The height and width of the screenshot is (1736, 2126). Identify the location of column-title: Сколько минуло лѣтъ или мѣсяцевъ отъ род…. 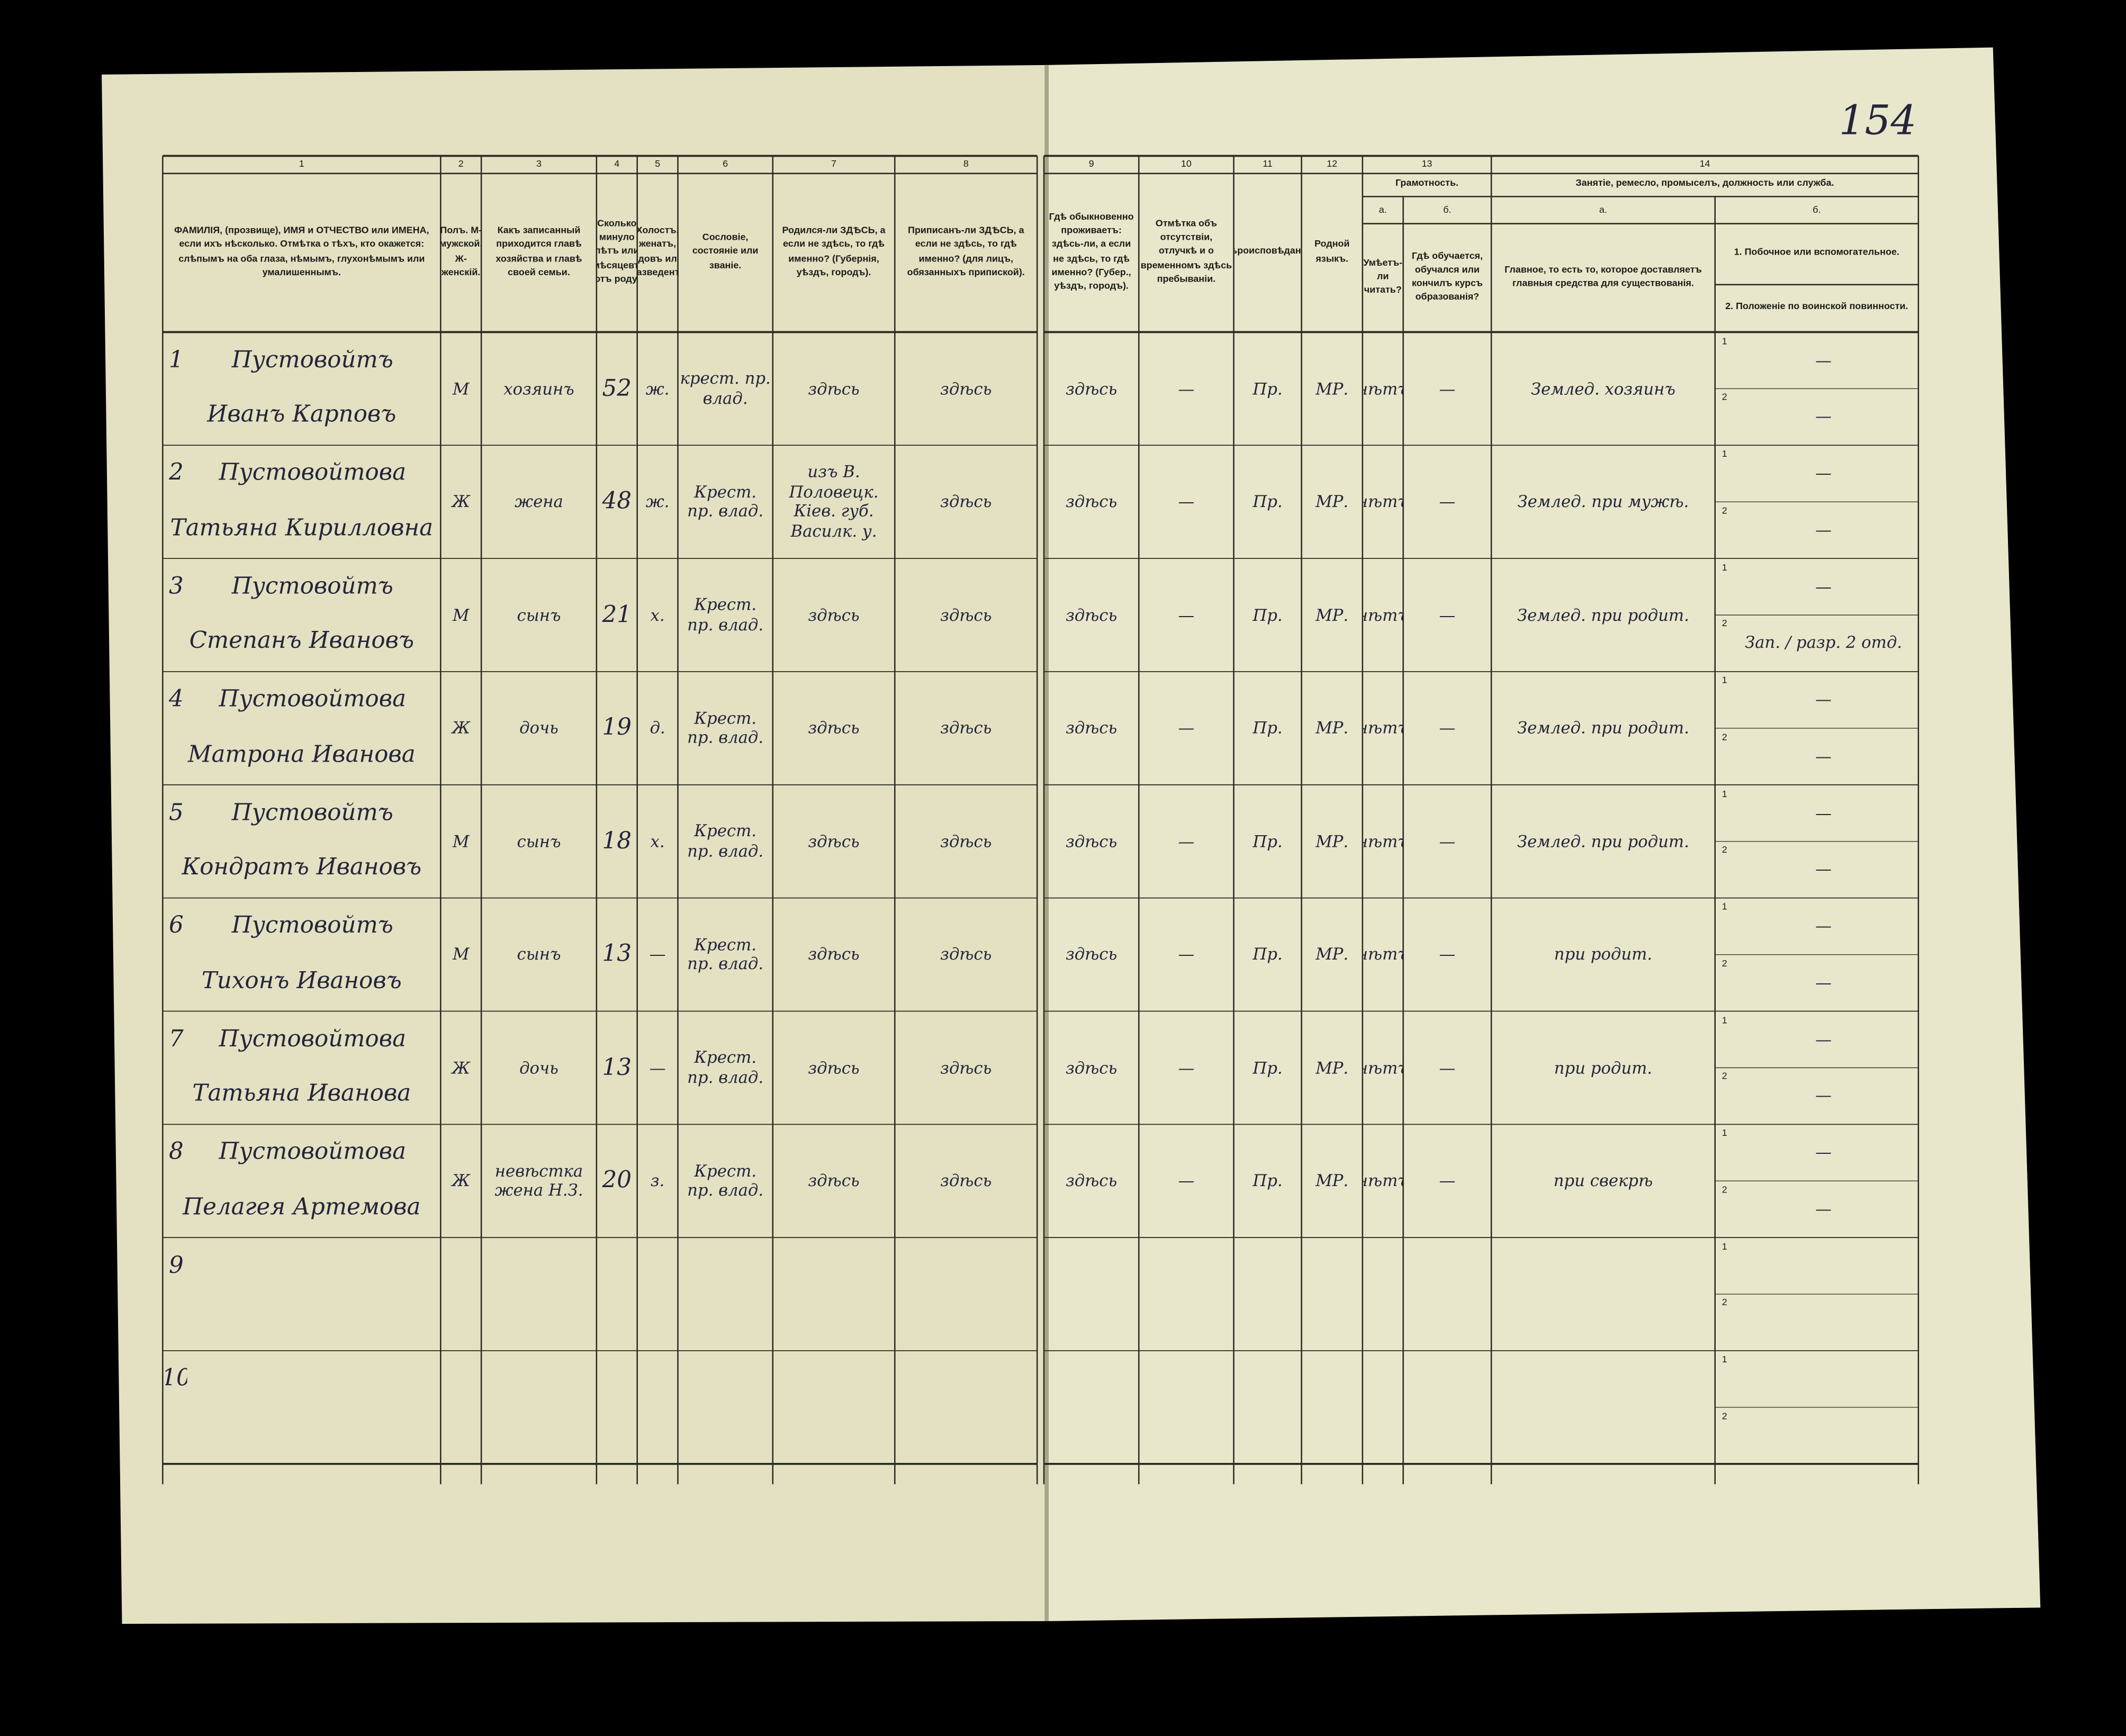
(616, 252).